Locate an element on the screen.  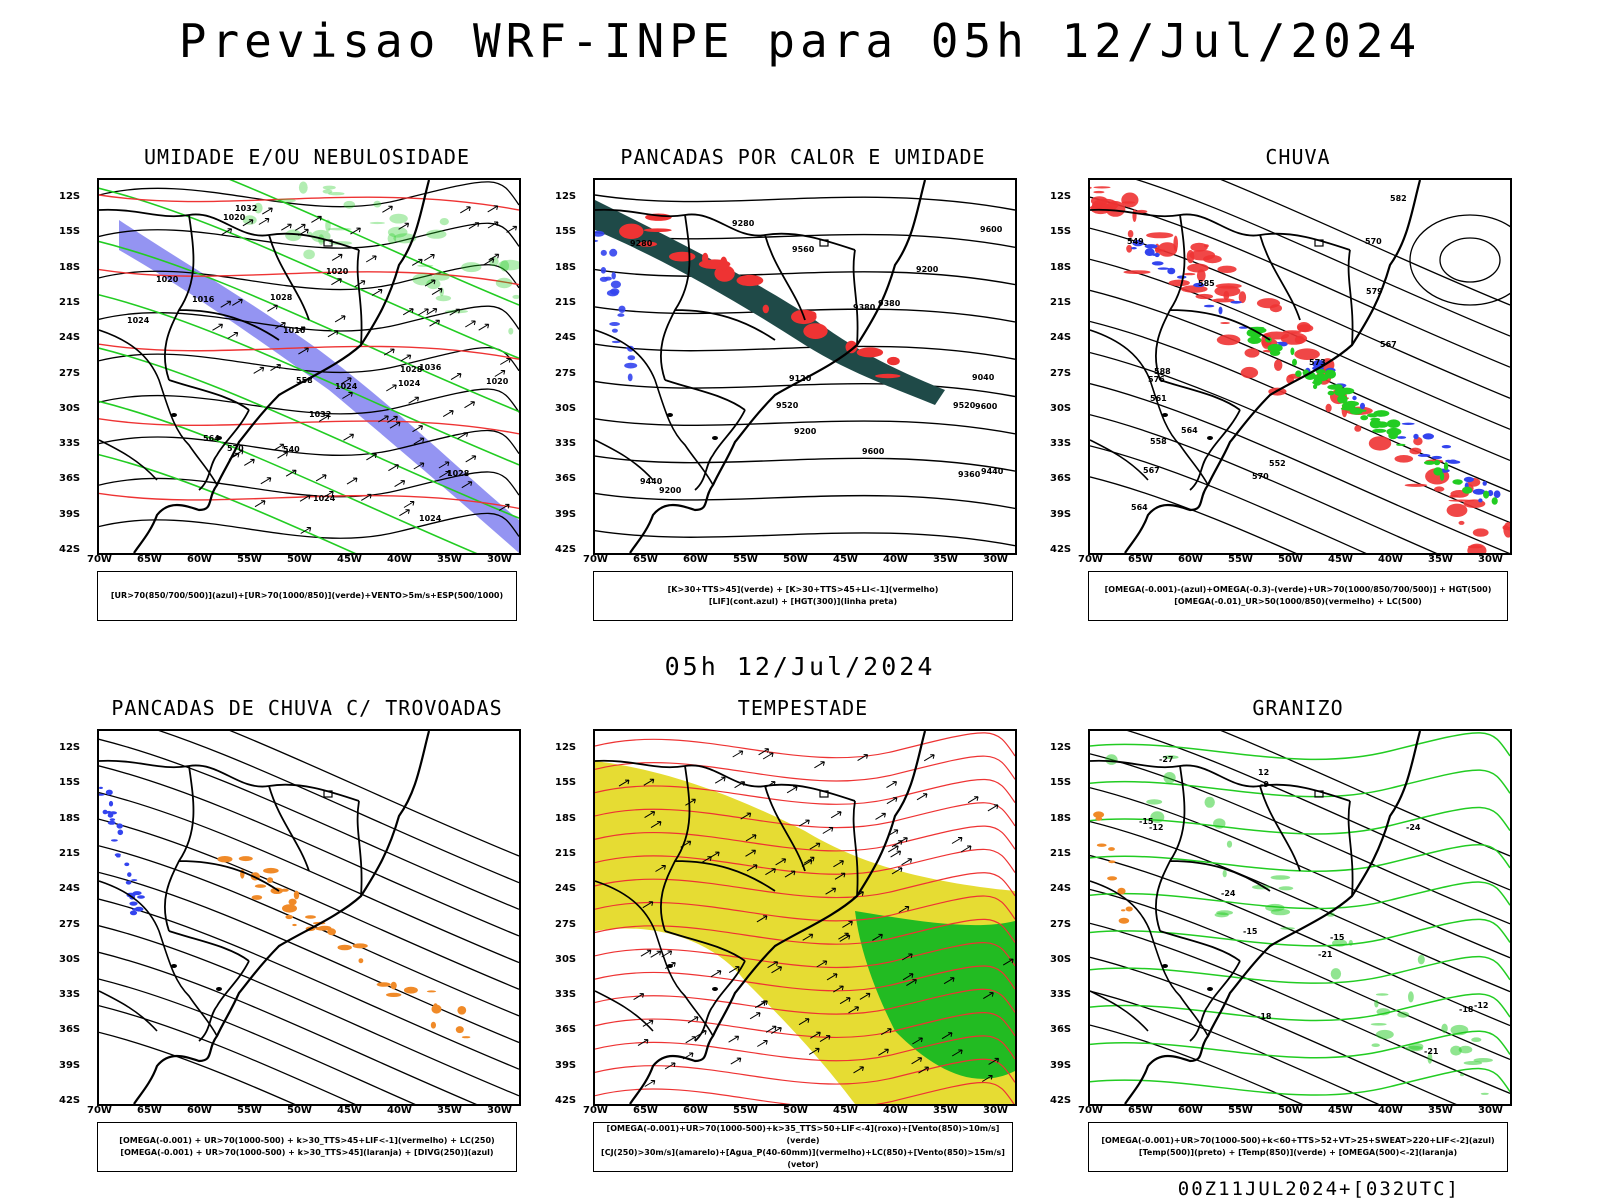
map-frame: -15 -18 -21 -24 -9 -12 -12 -15 -18 -21 -24 -27 -15 12 is located at coordinates (1300, 917).